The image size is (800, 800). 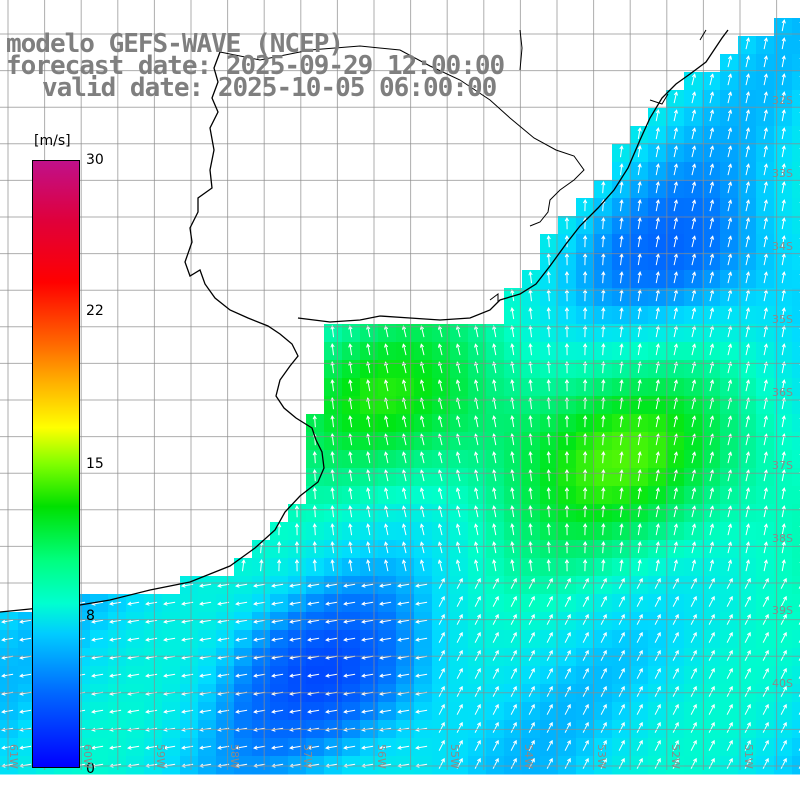 What do you see at coordinates (782, 465) in the screenshot?
I see `lat-label-37s: 37S` at bounding box center [782, 465].